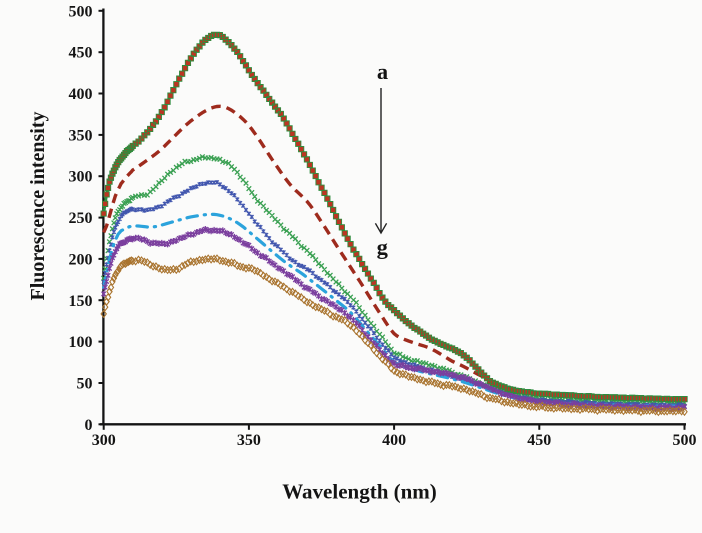  Describe the element at coordinates (81, 301) in the screenshot. I see `svg-text: 150` at that location.